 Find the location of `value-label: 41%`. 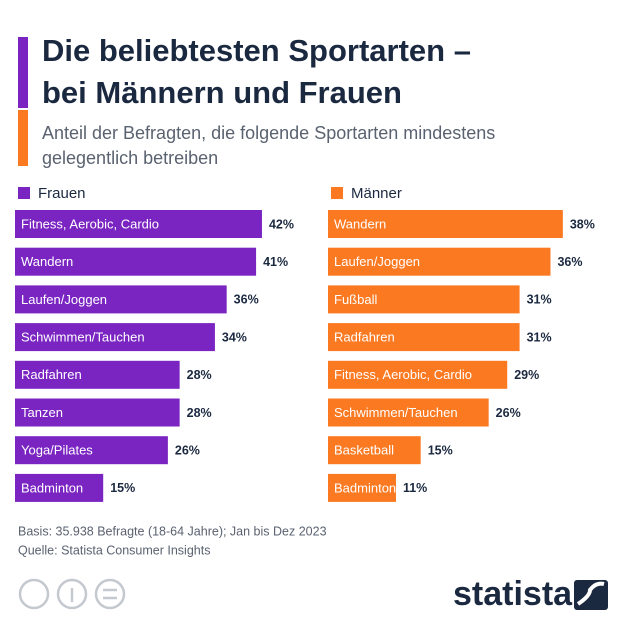

value-label: 41% is located at coordinates (275, 262).